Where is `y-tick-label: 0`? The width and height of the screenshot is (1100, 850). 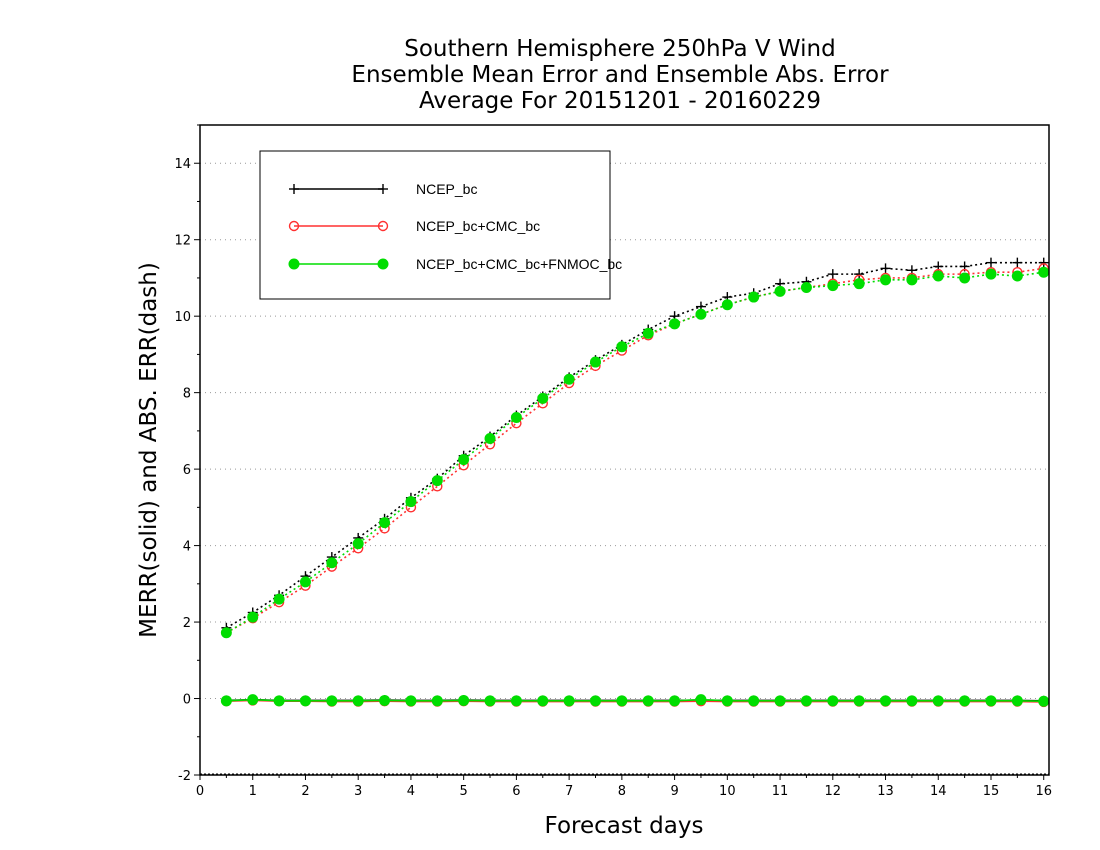
y-tick-label: 0 is located at coordinates (187, 700).